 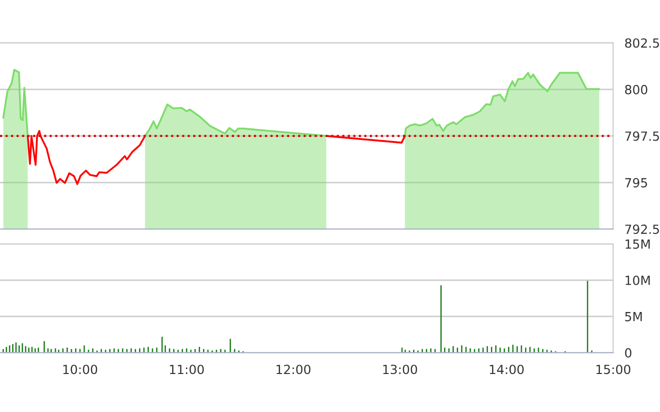 I want to click on x-tick-label: 15:00, so click(x=613, y=369).